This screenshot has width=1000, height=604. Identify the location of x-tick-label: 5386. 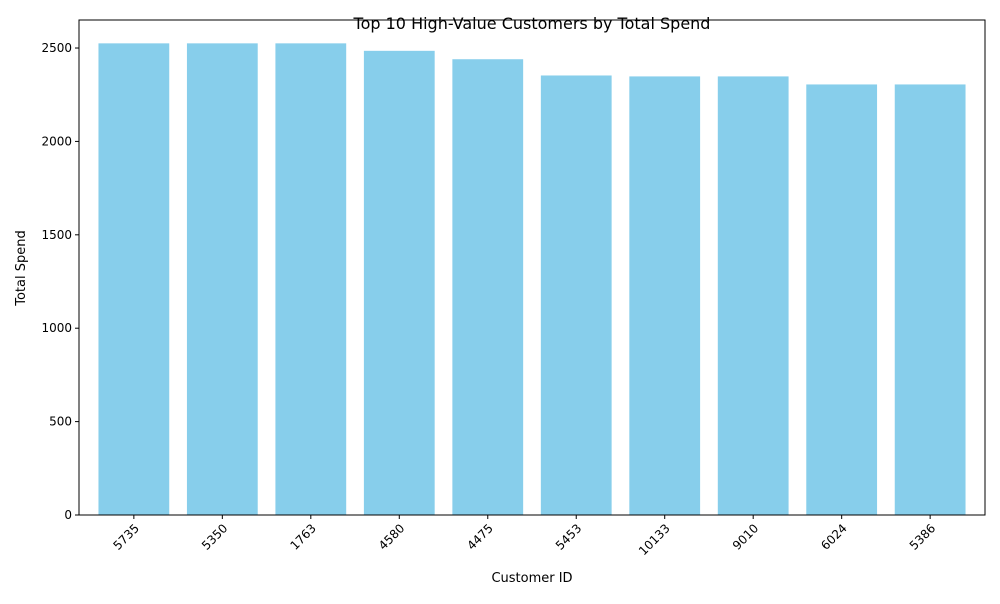
(922, 536).